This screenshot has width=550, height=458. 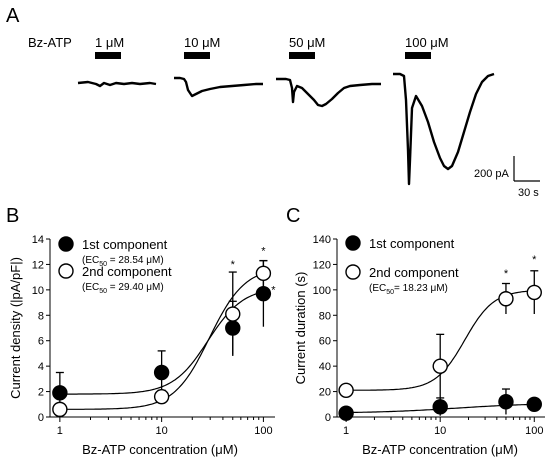 I want to click on chart-c-legend-label: 2nd component, so click(x=414, y=272).